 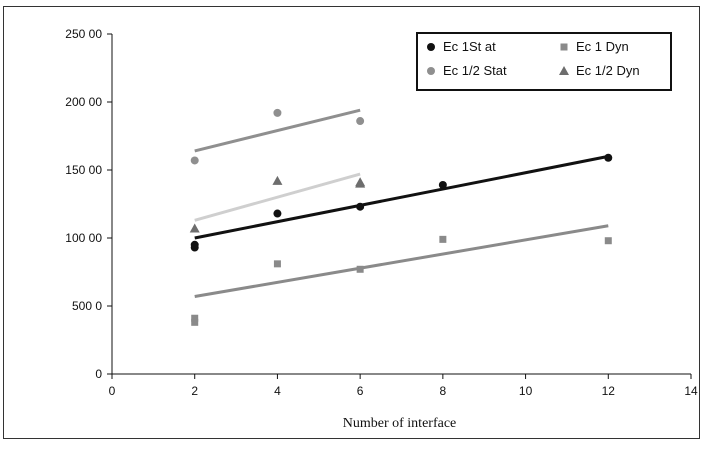 What do you see at coordinates (83, 34) in the screenshot?
I see `y-tick-label: 250 00` at bounding box center [83, 34].